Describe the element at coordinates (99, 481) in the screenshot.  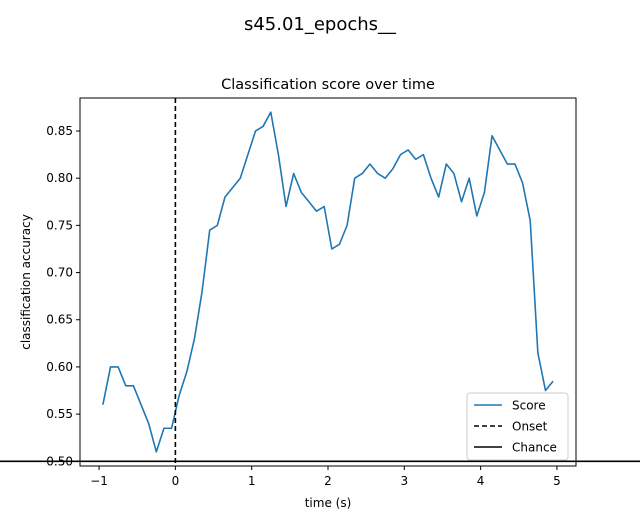
I see `x-tick-label: −1` at that location.